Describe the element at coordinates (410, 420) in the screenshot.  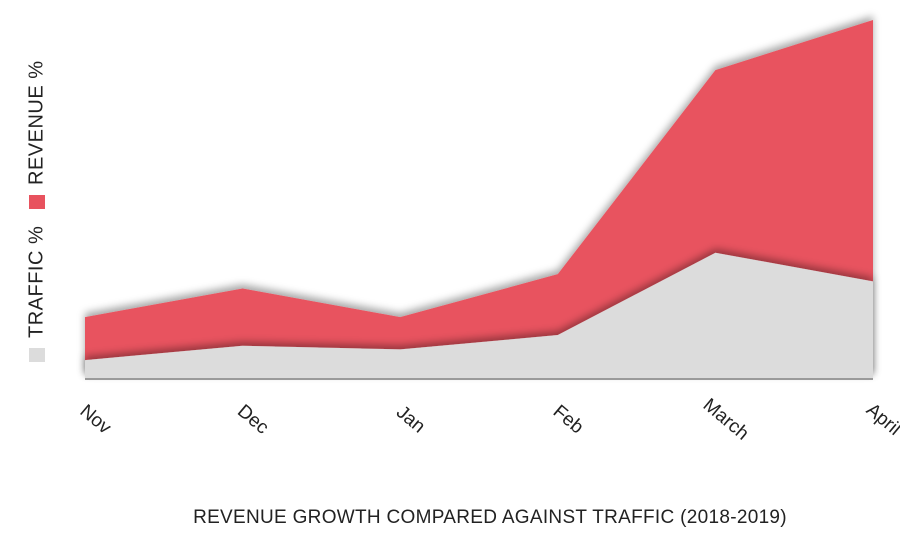
I see `x-tick-label: Jan` at that location.